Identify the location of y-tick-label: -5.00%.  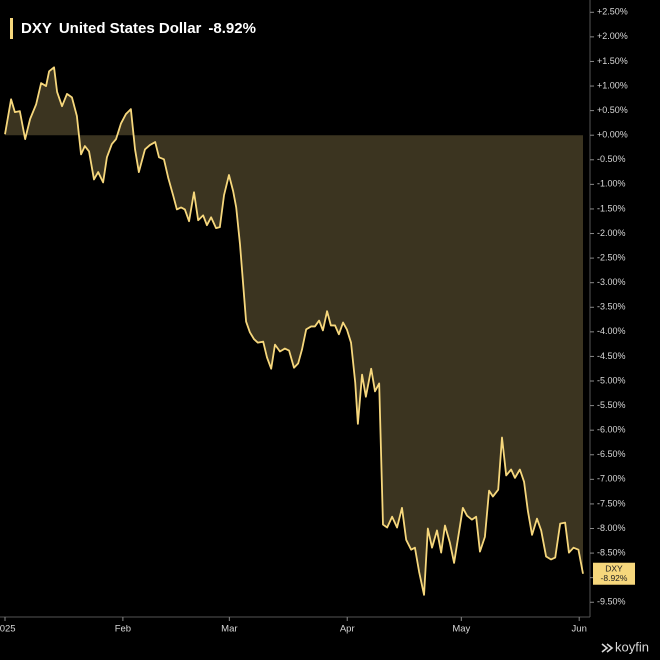
(611, 380).